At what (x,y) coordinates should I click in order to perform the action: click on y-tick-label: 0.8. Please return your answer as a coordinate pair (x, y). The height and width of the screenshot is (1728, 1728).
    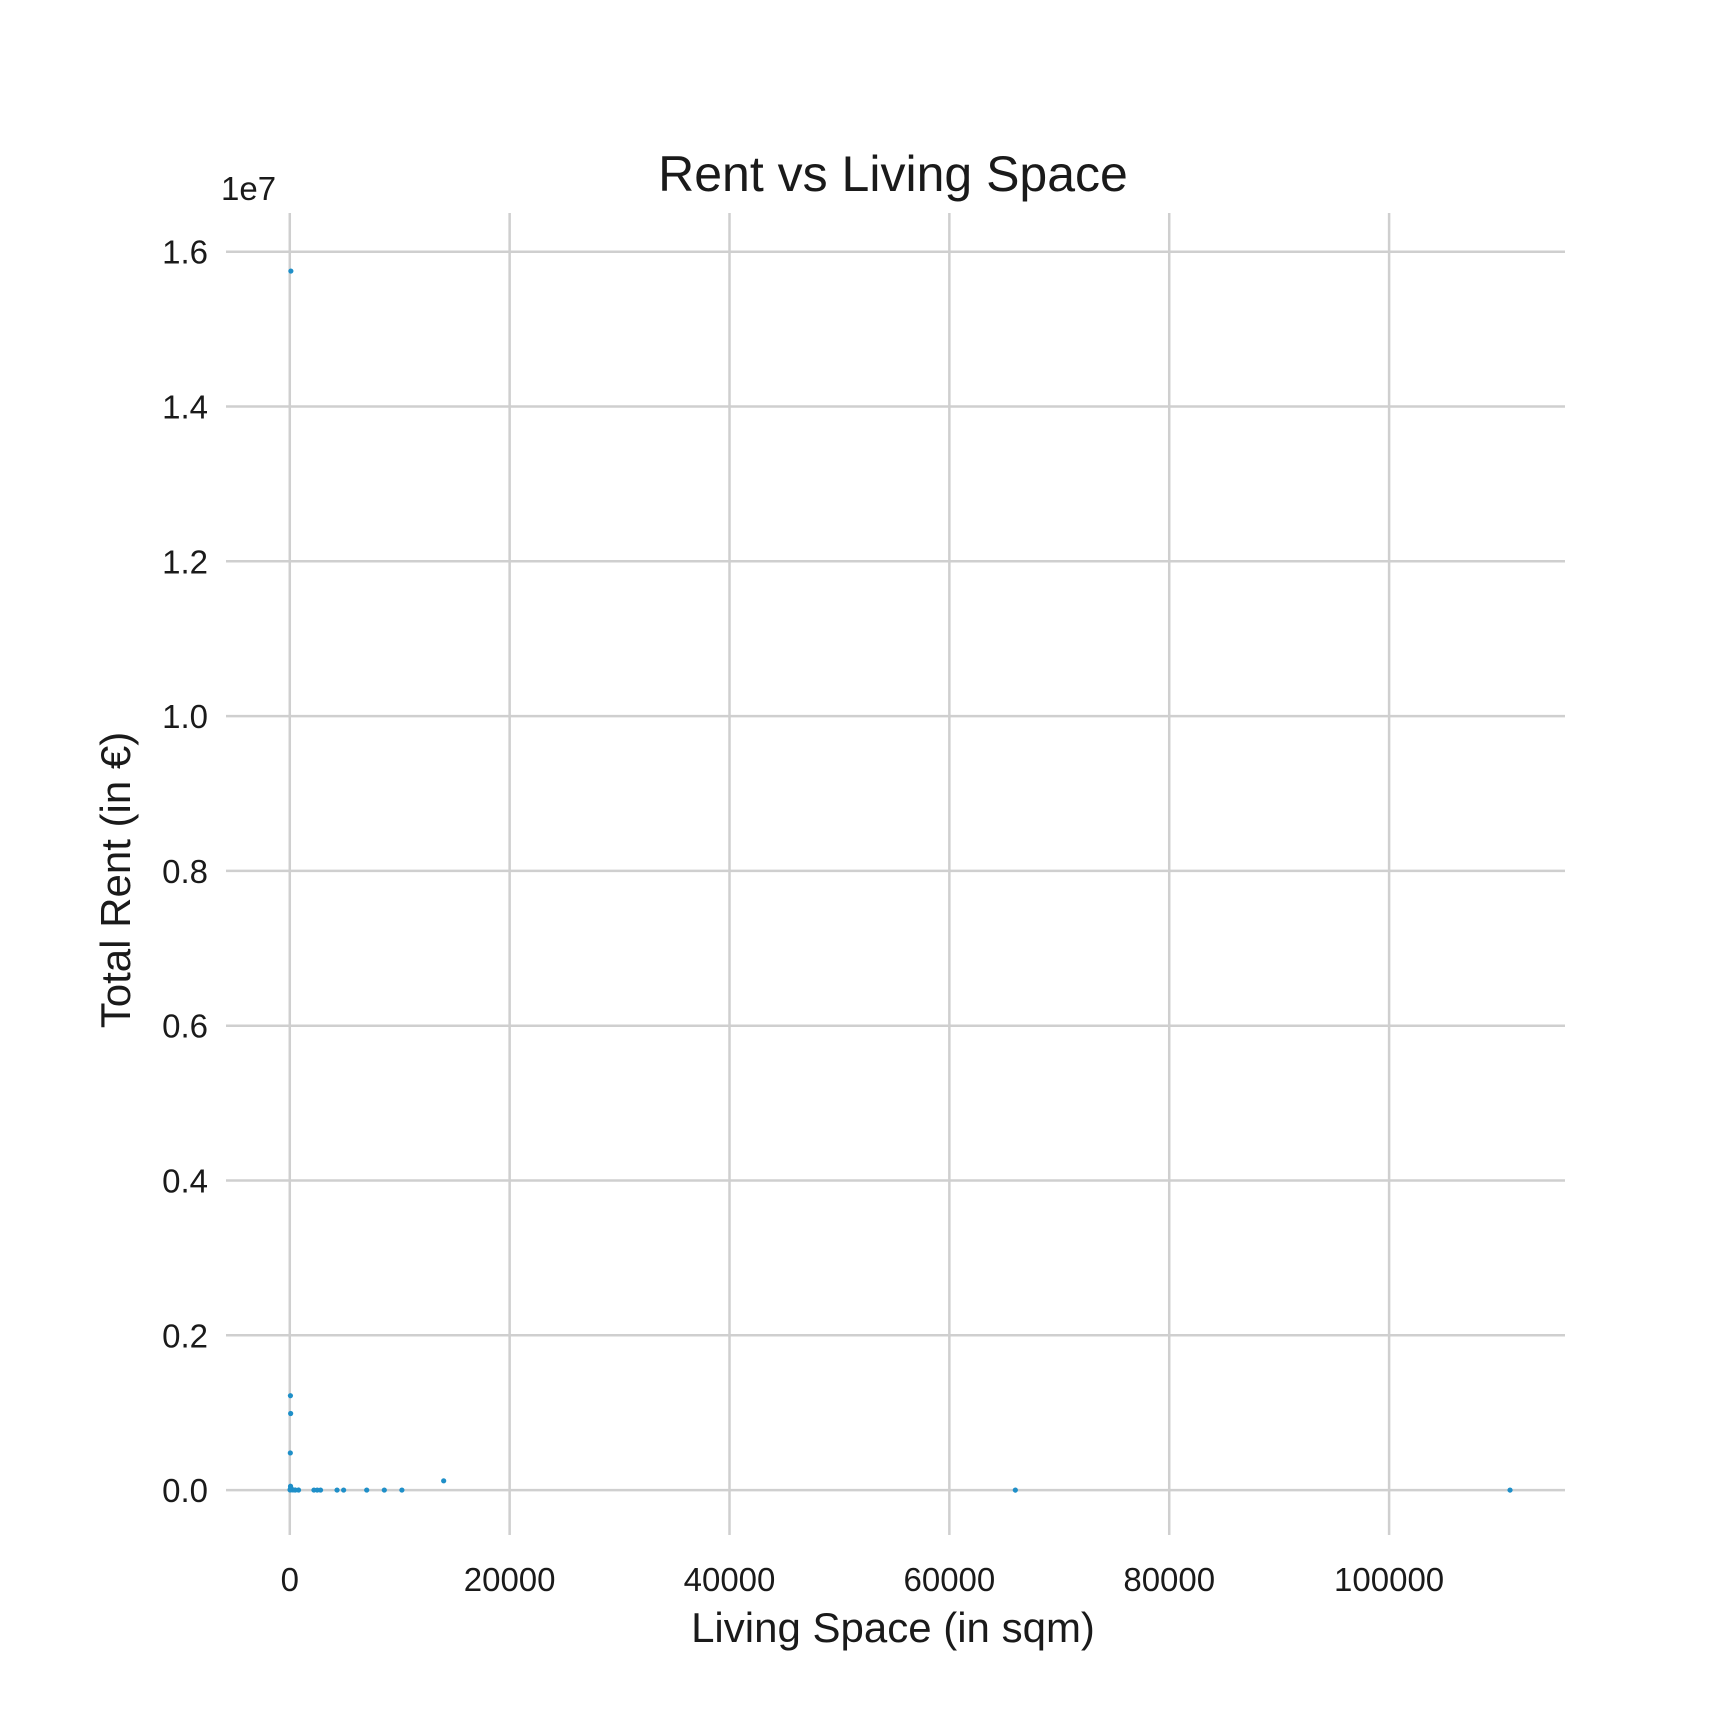
    Looking at the image, I should click on (185, 871).